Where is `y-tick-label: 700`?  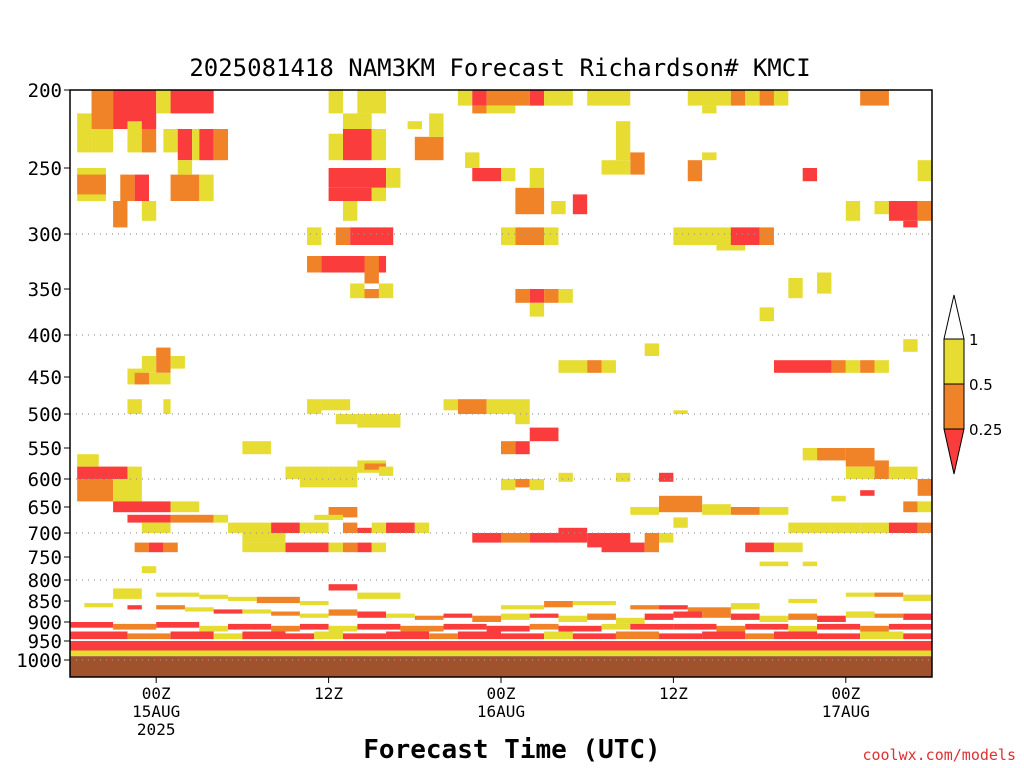
y-tick-label: 700 is located at coordinates (45, 534).